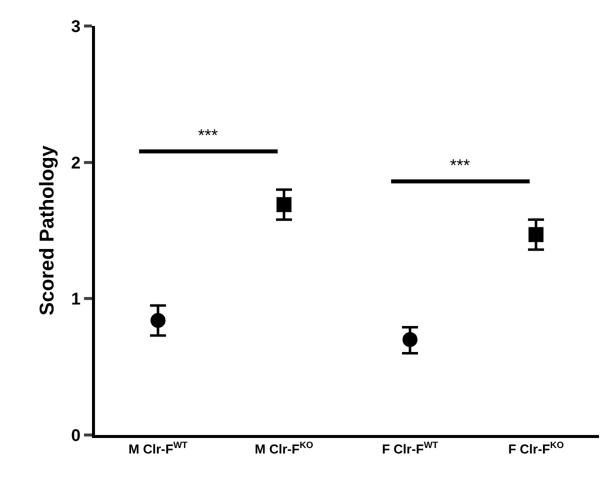  What do you see at coordinates (536, 448) in the screenshot?
I see `x-tick-label: F Clr-F$^{KO}$` at bounding box center [536, 448].